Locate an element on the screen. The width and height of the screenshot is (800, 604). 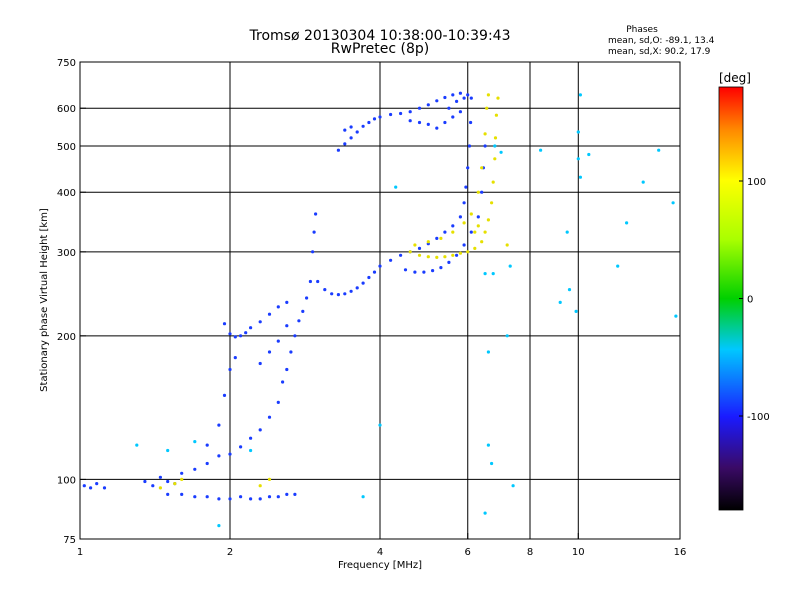
chart-title: Tromsø 20130304 10:38:00-10:39:43 is located at coordinates (380, 36).